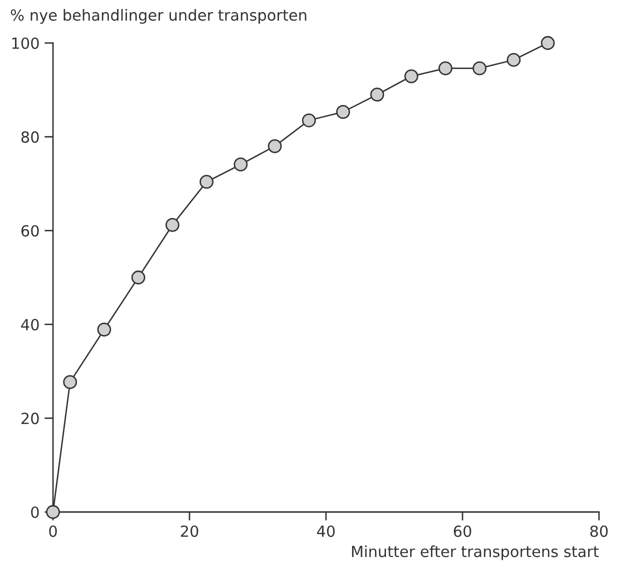 This screenshot has width=617, height=563. I want to click on x-tick-label: 40, so click(326, 531).